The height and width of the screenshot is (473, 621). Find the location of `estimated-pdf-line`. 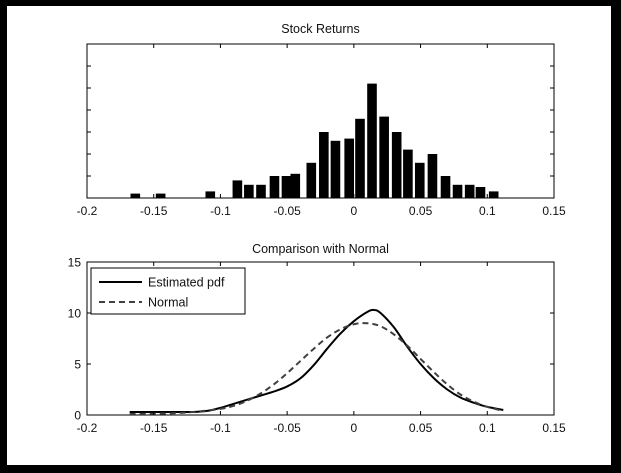

estimated-pdf-line is located at coordinates (316, 361).